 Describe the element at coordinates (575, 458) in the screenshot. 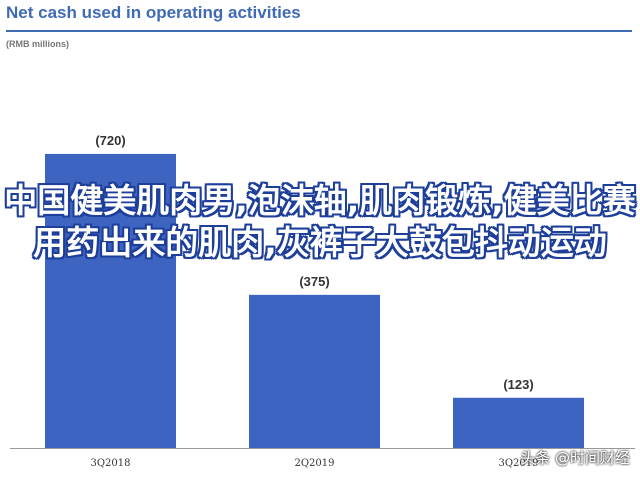

I see `watermark: 头条 @时间财经` at that location.